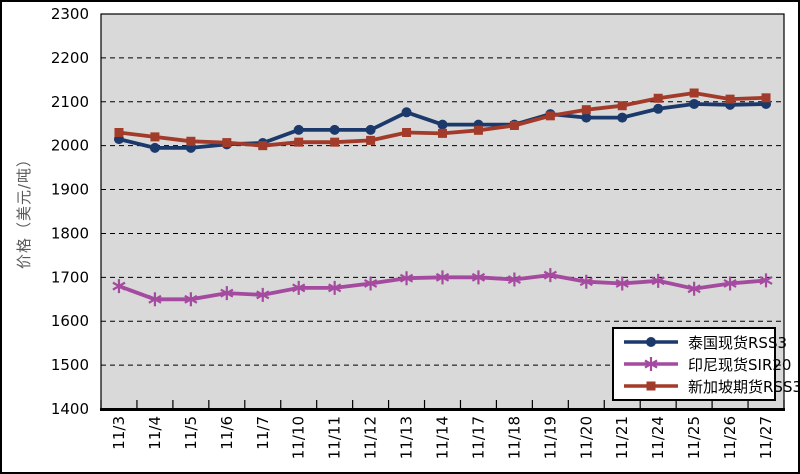 The height and width of the screenshot is (474, 800). Describe the element at coordinates (70, 409) in the screenshot. I see `y-tick-label: 1400` at that location.